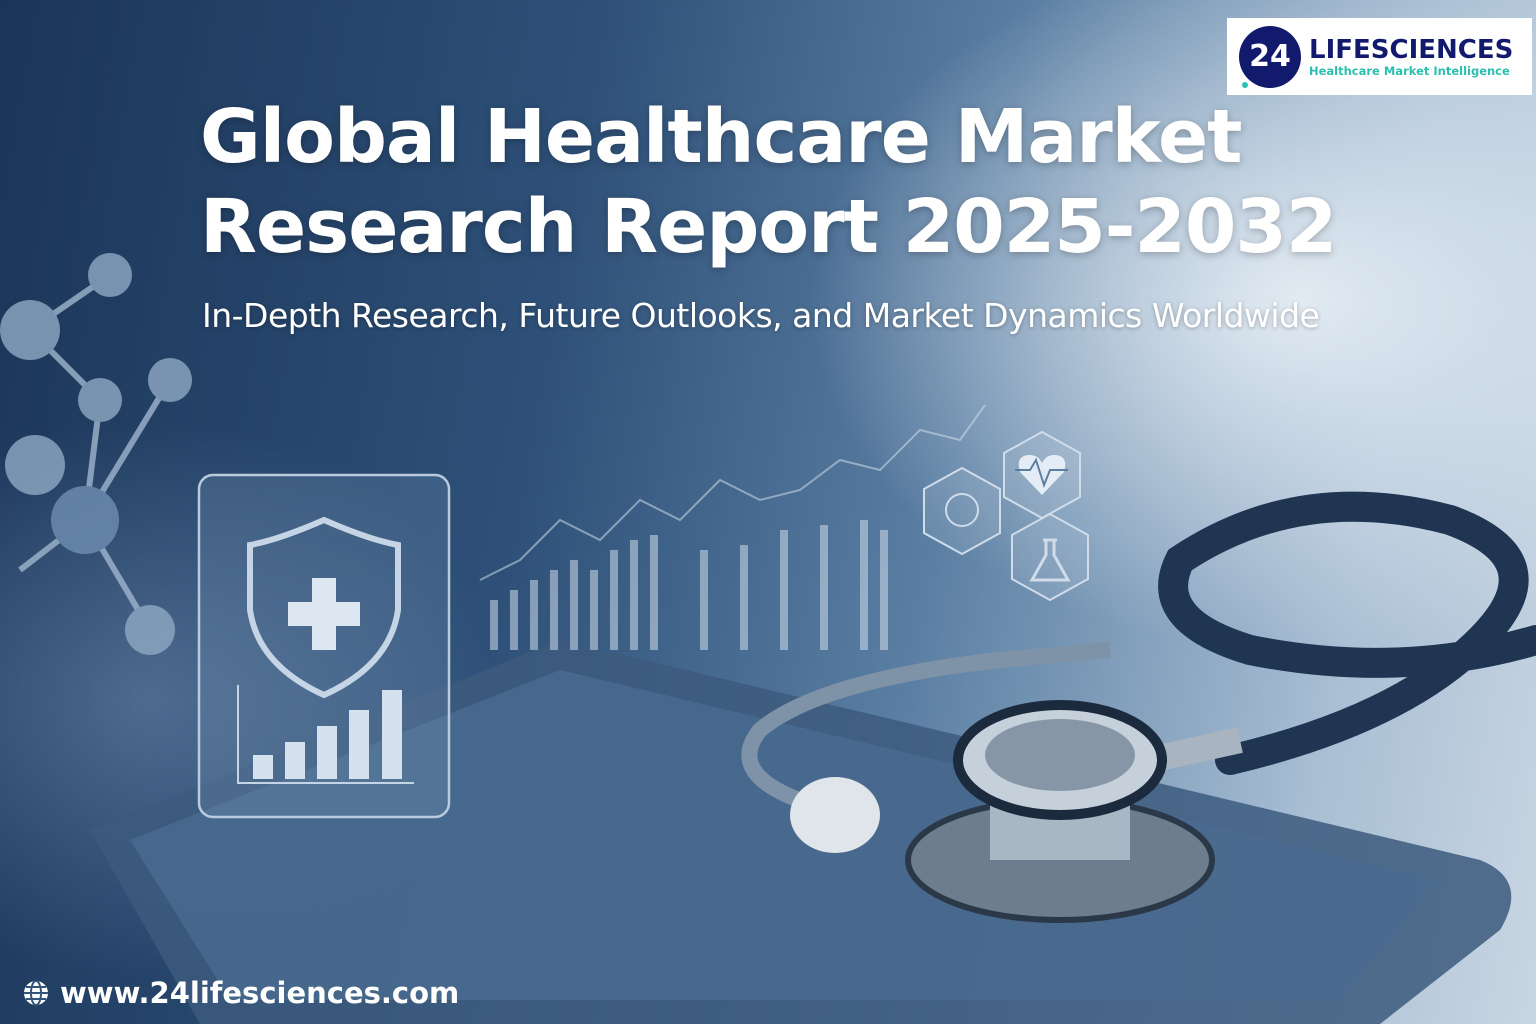 The width and height of the screenshot is (1536, 1024). What do you see at coordinates (327, 734) in the screenshot?
I see `bar-chart-icon` at bounding box center [327, 734].